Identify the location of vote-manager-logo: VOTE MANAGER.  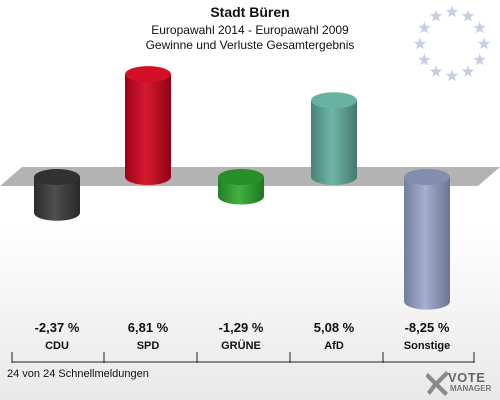
(463, 383).